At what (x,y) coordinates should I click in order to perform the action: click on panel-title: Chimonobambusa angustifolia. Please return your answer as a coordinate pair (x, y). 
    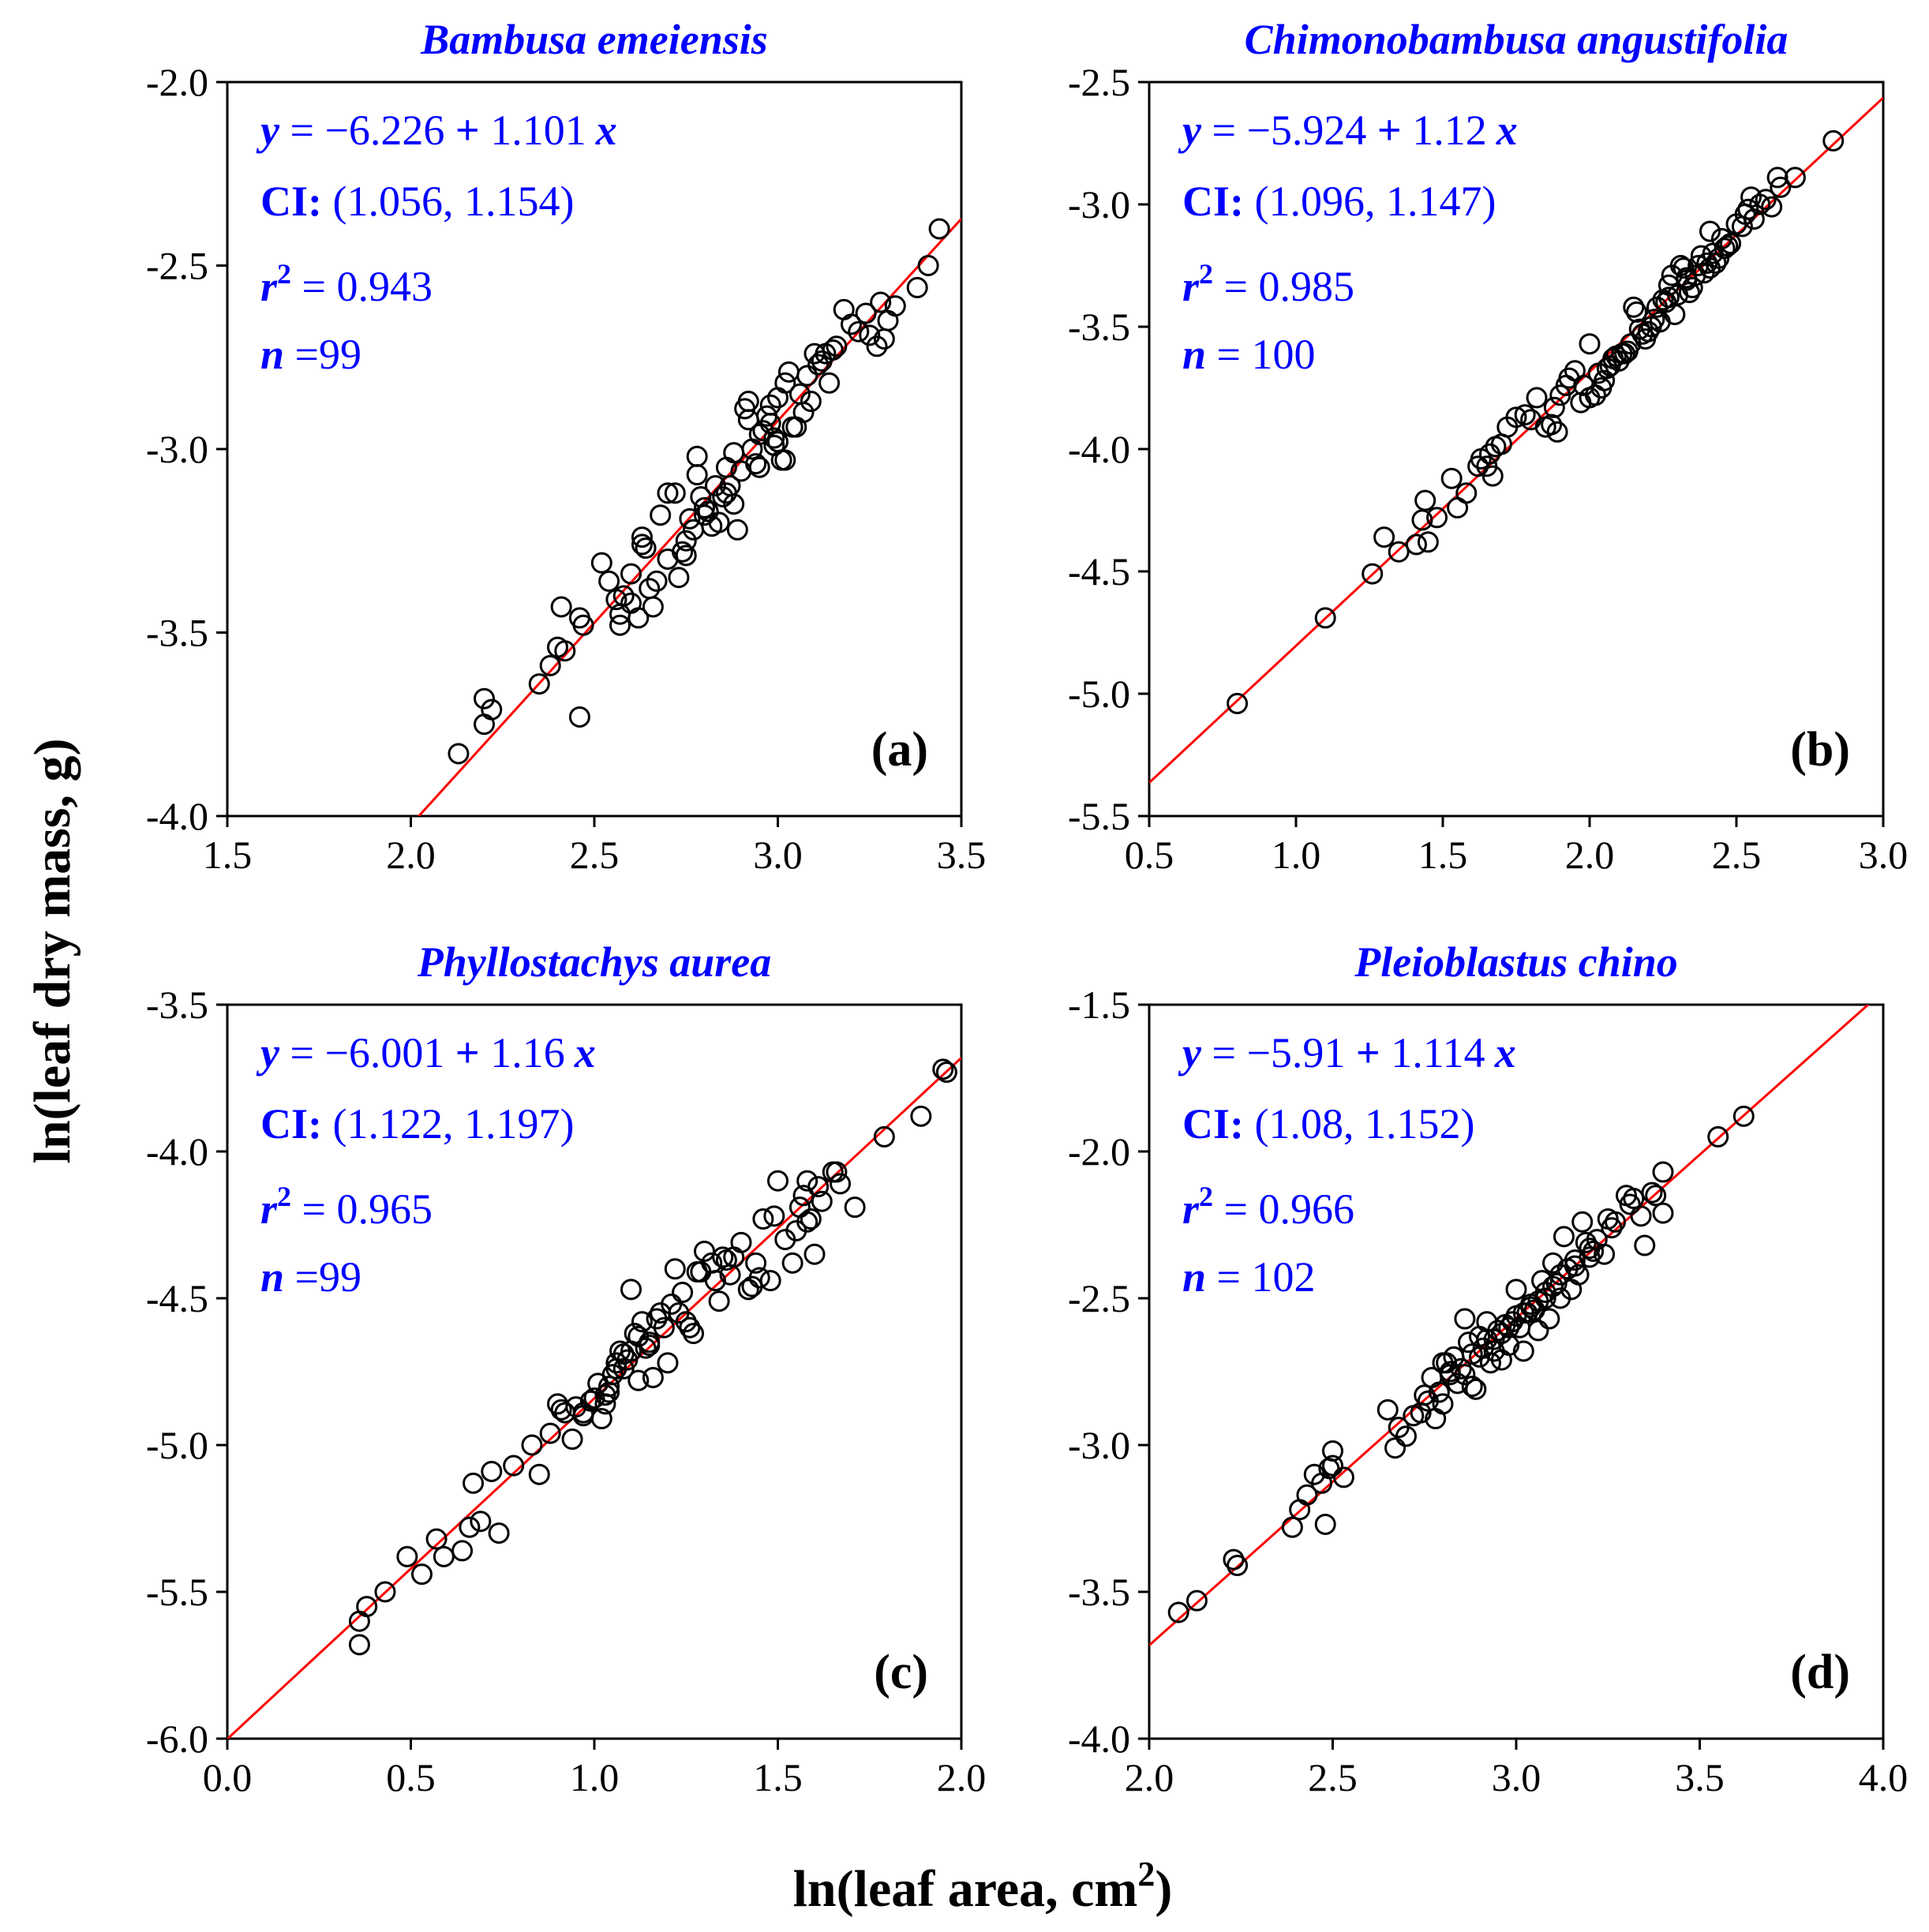
    Looking at the image, I should click on (1517, 39).